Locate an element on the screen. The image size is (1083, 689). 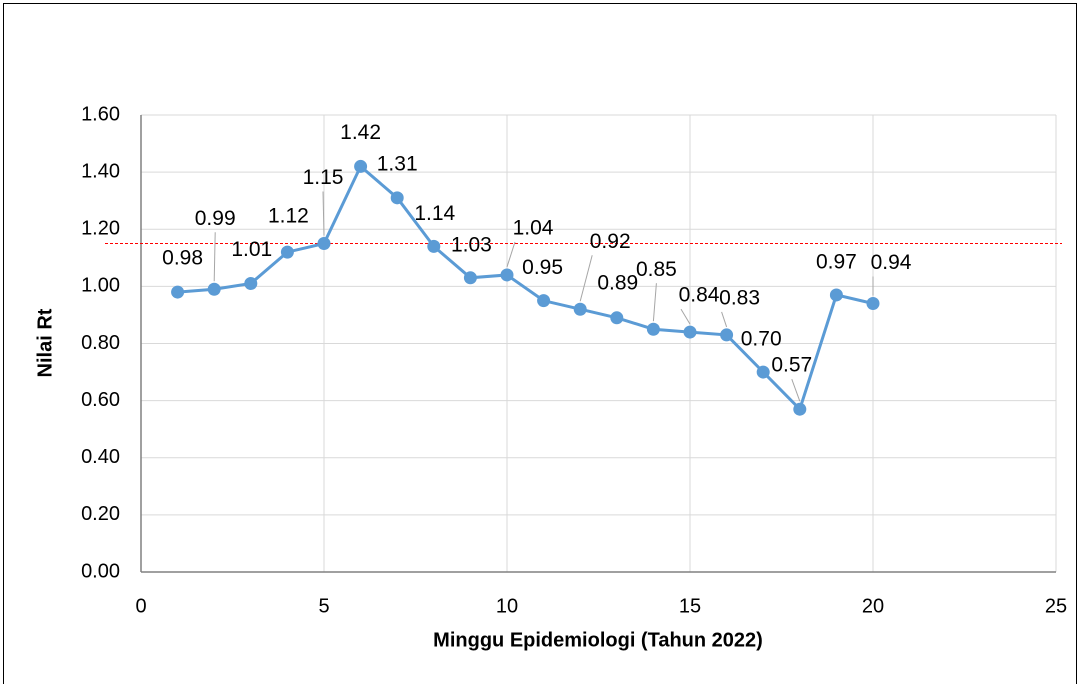
y-tick-label: 1.40 is located at coordinates (100, 171).